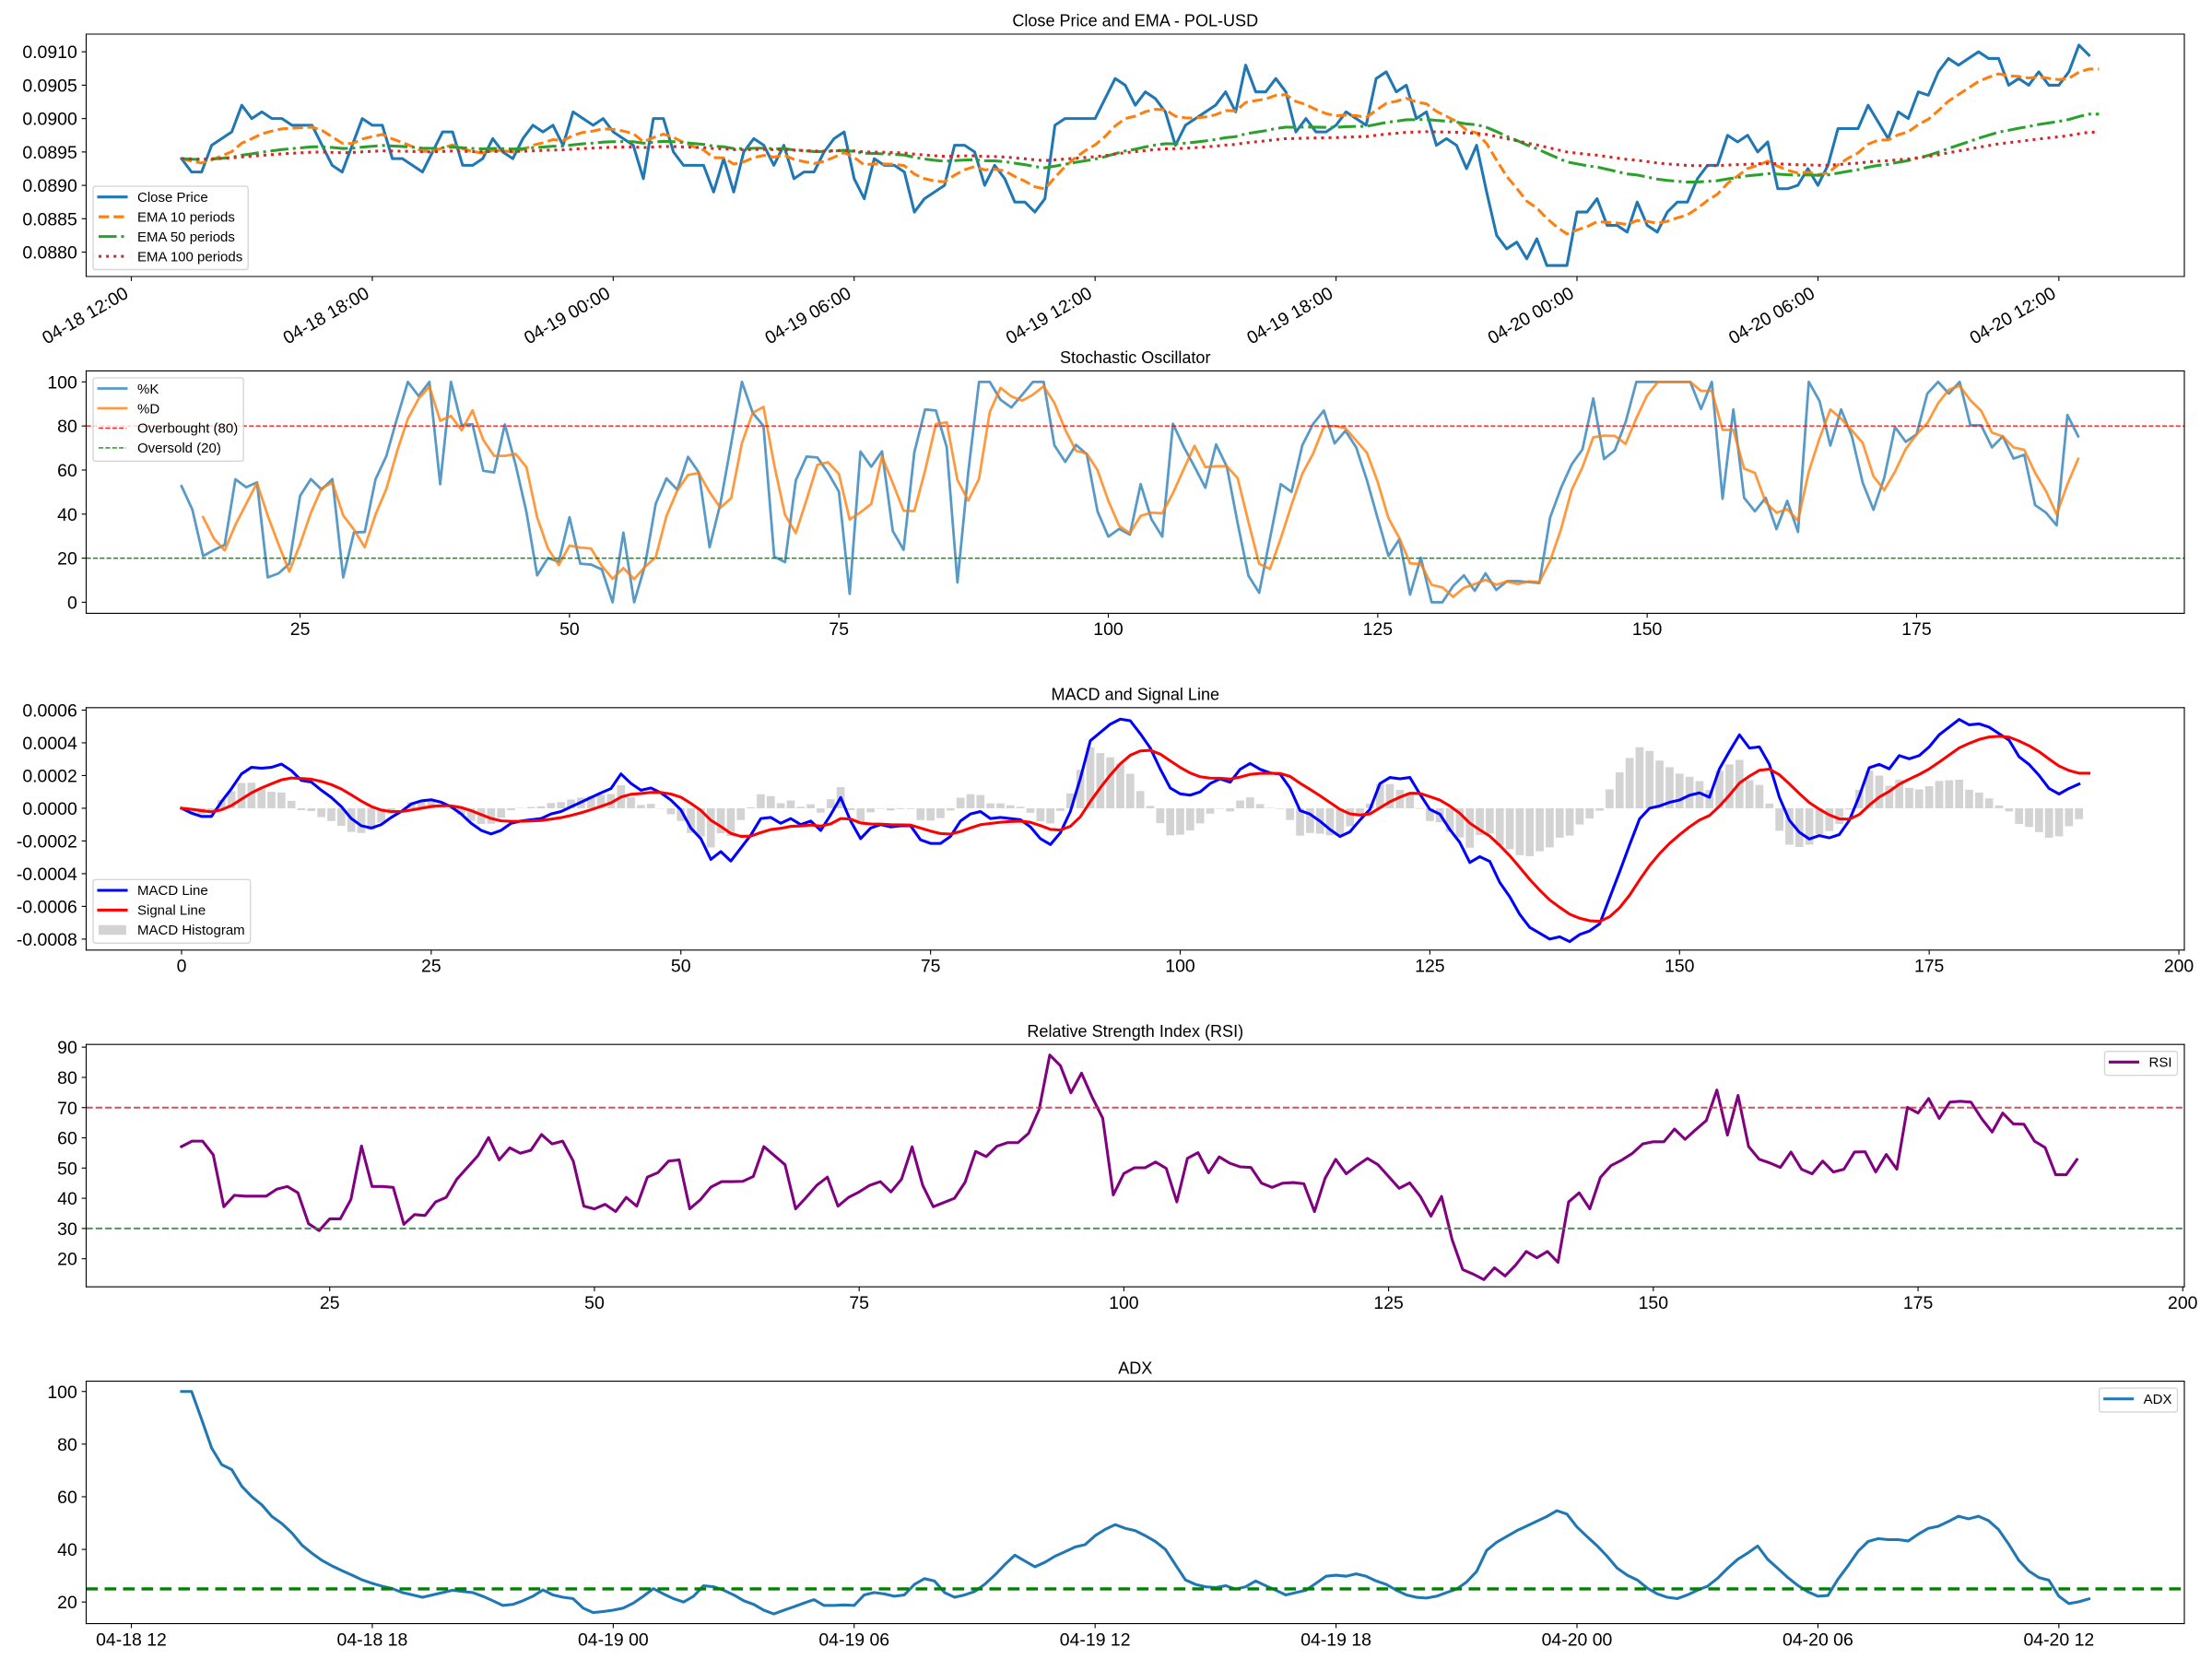 The width and height of the screenshot is (2212, 1659). Describe the element at coordinates (49, 86) in the screenshot. I see `svg-text: 0.0905` at that location.